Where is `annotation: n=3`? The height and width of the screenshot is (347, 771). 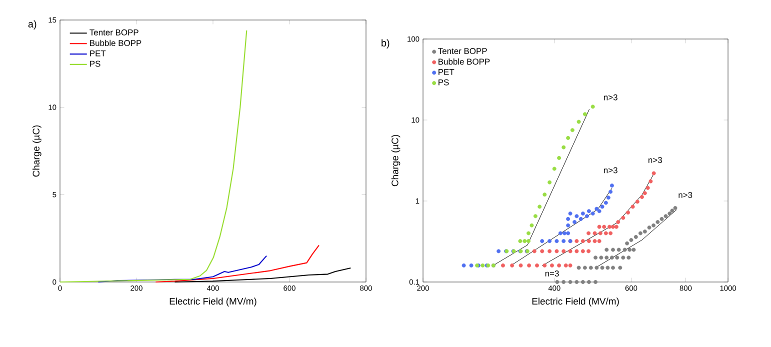
annotation: n=3 is located at coordinates (552, 273).